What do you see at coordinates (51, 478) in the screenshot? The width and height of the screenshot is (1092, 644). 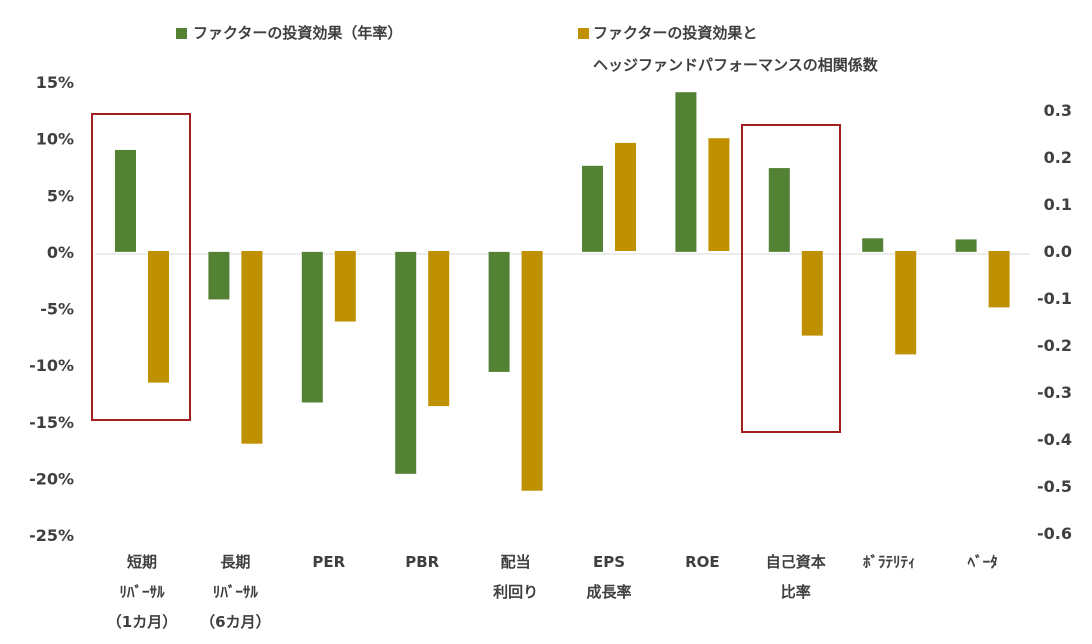 I see `left-tick-label: -20%` at bounding box center [51, 478].